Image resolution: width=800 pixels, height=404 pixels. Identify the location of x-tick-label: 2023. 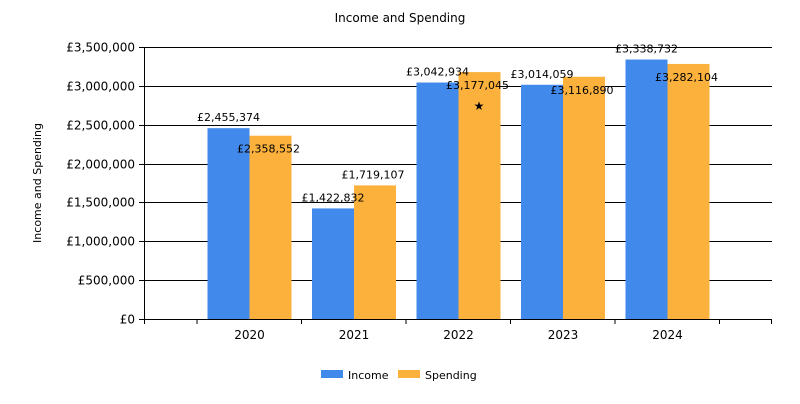
(563, 335).